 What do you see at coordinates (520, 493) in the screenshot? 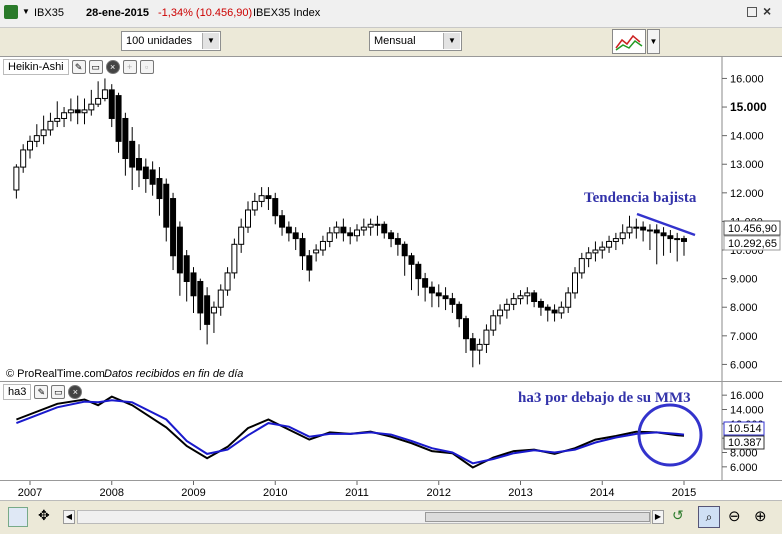
I see `x-tick-label: 2013` at bounding box center [520, 493].